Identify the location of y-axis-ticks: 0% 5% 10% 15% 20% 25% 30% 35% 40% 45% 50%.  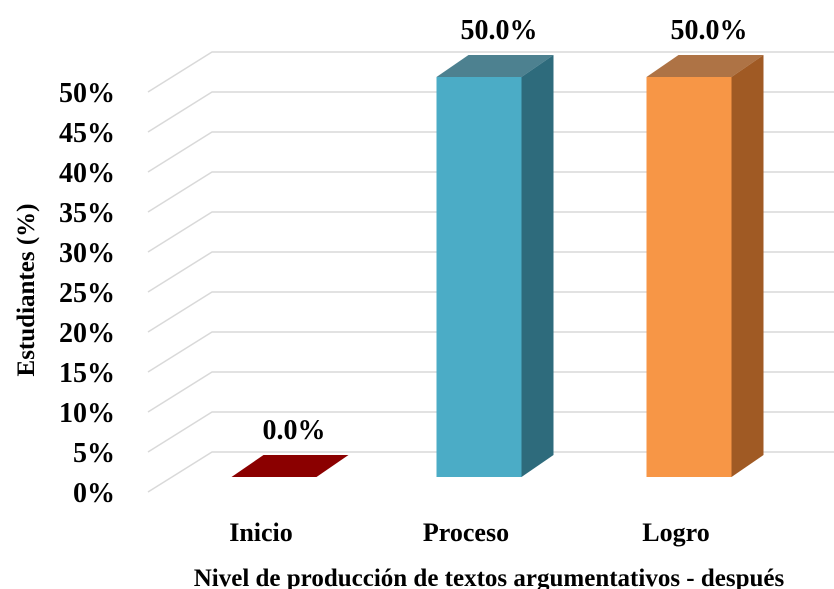
(87, 293).